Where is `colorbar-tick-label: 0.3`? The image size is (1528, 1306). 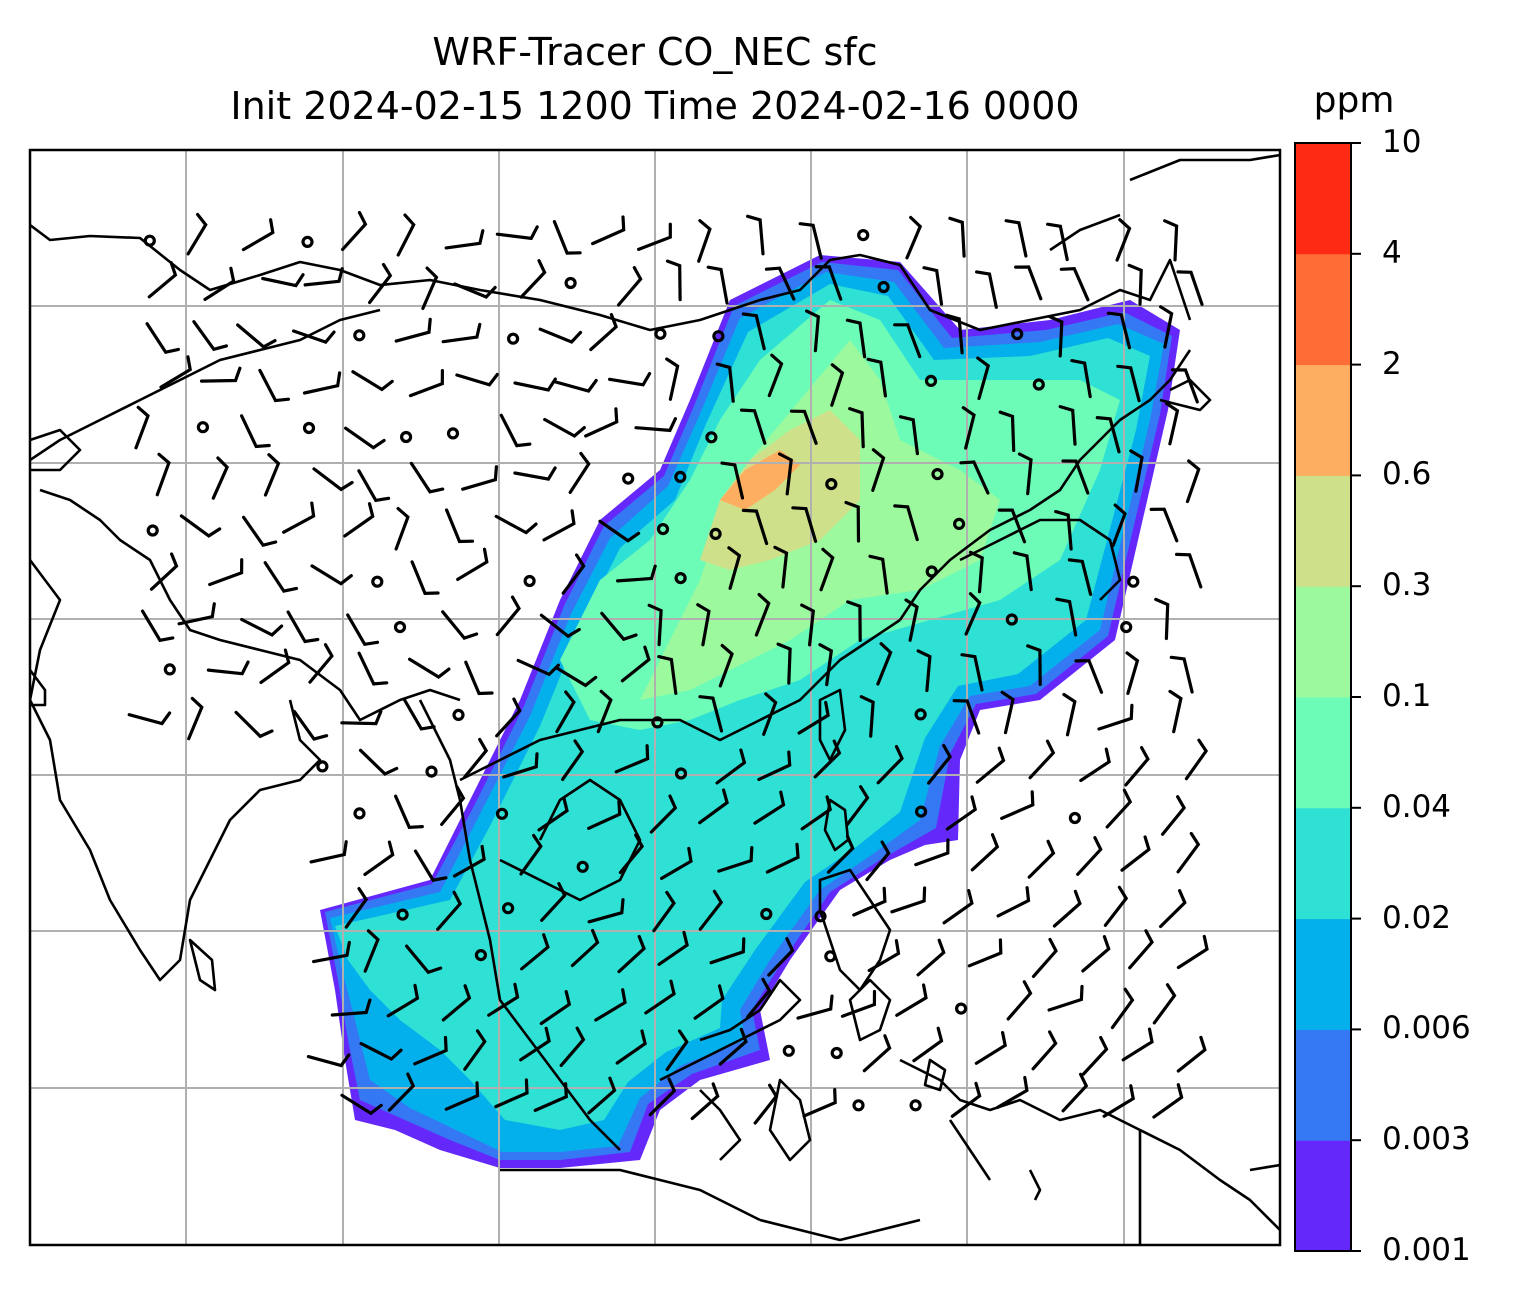 colorbar-tick-label: 0.3 is located at coordinates (1407, 585).